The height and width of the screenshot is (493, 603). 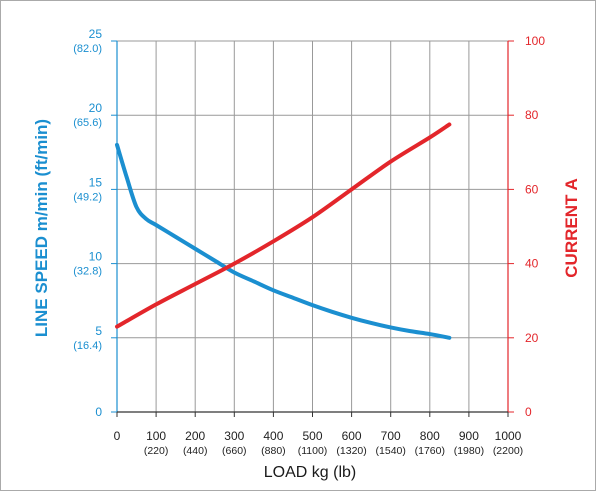 I want to click on y-left-tick-label: 10, so click(x=96, y=257).